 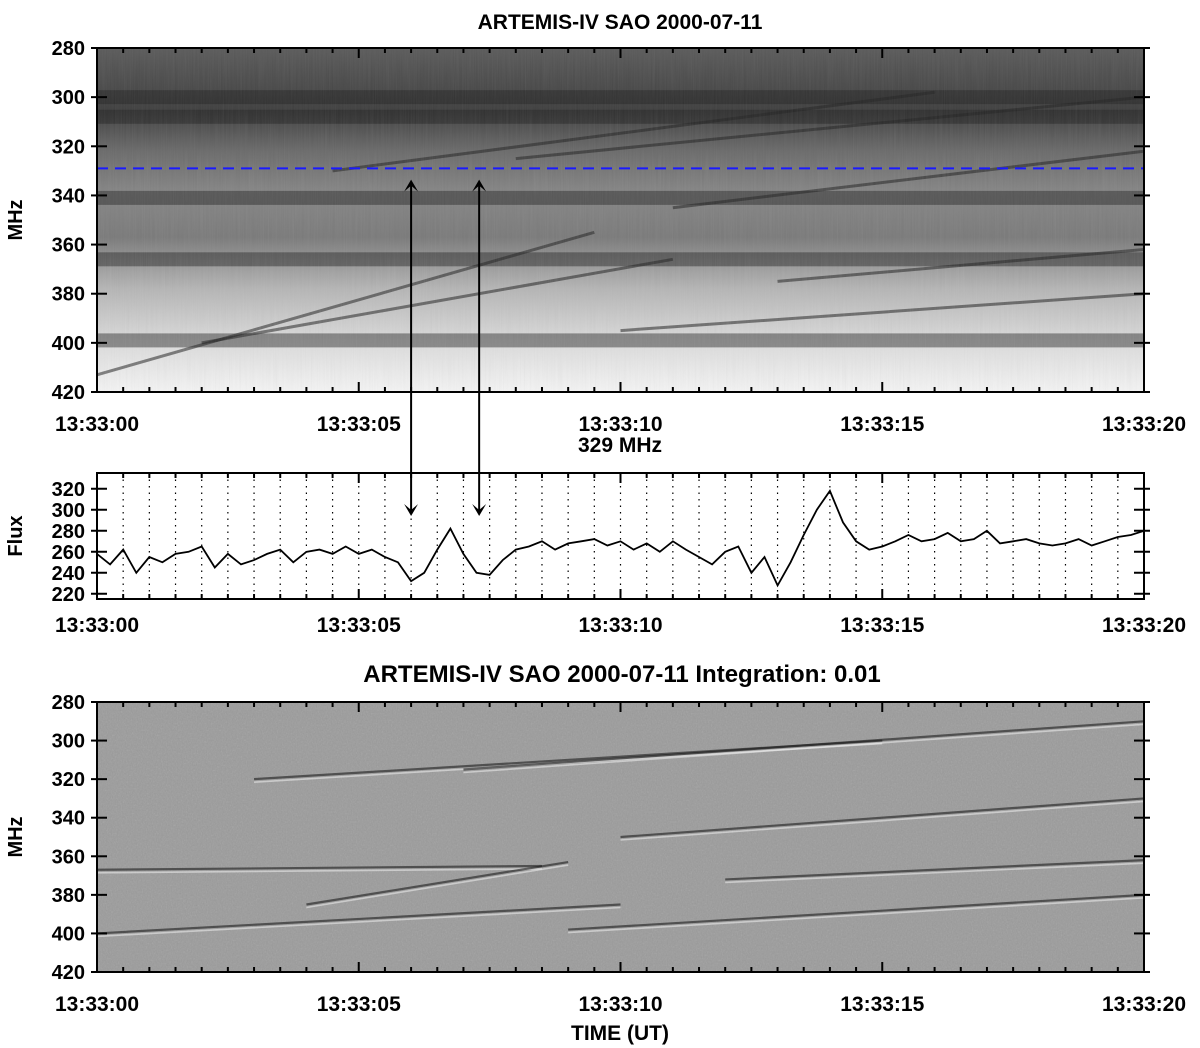 I want to click on top-y-tick-label: 340, so click(x=68, y=196).